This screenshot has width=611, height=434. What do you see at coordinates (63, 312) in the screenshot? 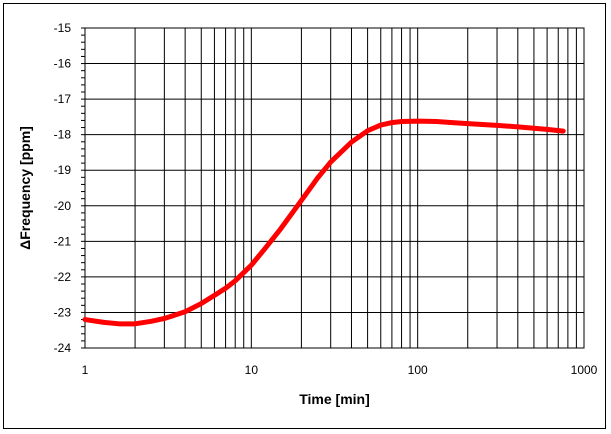
I see `y-tick-label: -23` at bounding box center [63, 312].